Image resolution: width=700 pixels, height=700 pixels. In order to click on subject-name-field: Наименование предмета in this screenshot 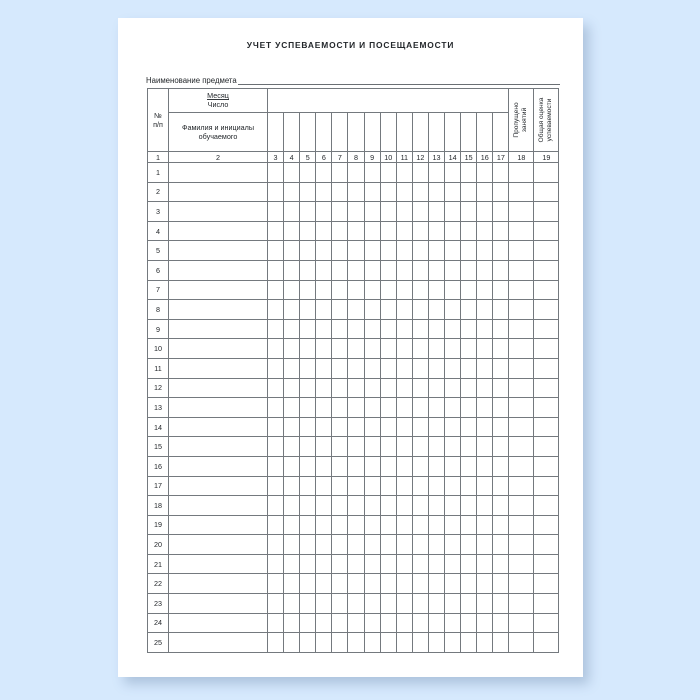, I will do `click(353, 81)`.